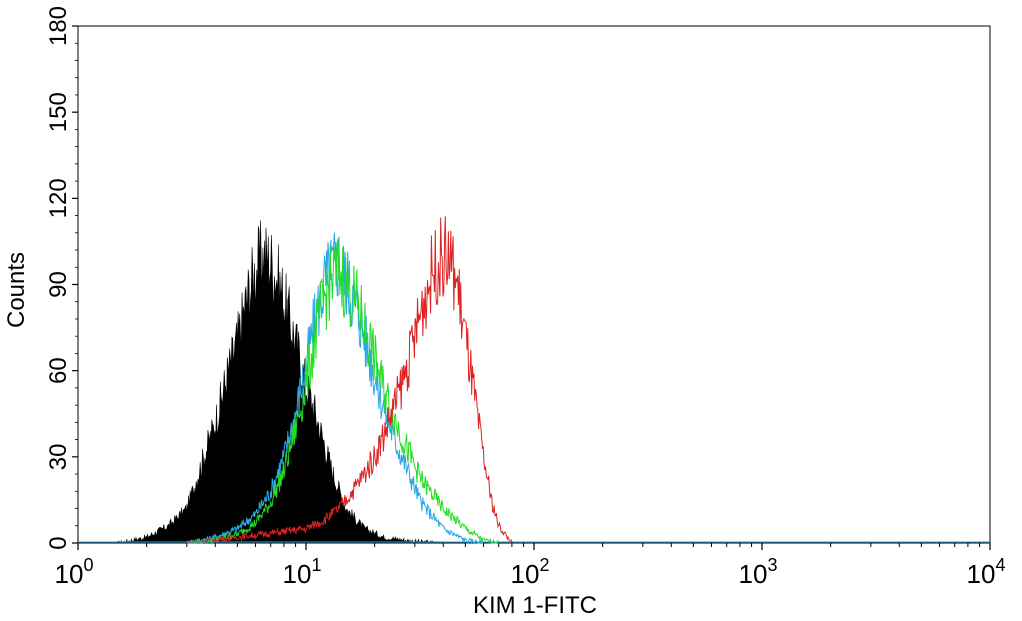 This screenshot has height=621, width=1022. Describe the element at coordinates (986, 572) in the screenshot. I see `x-tick-label: 10⁴` at that location.